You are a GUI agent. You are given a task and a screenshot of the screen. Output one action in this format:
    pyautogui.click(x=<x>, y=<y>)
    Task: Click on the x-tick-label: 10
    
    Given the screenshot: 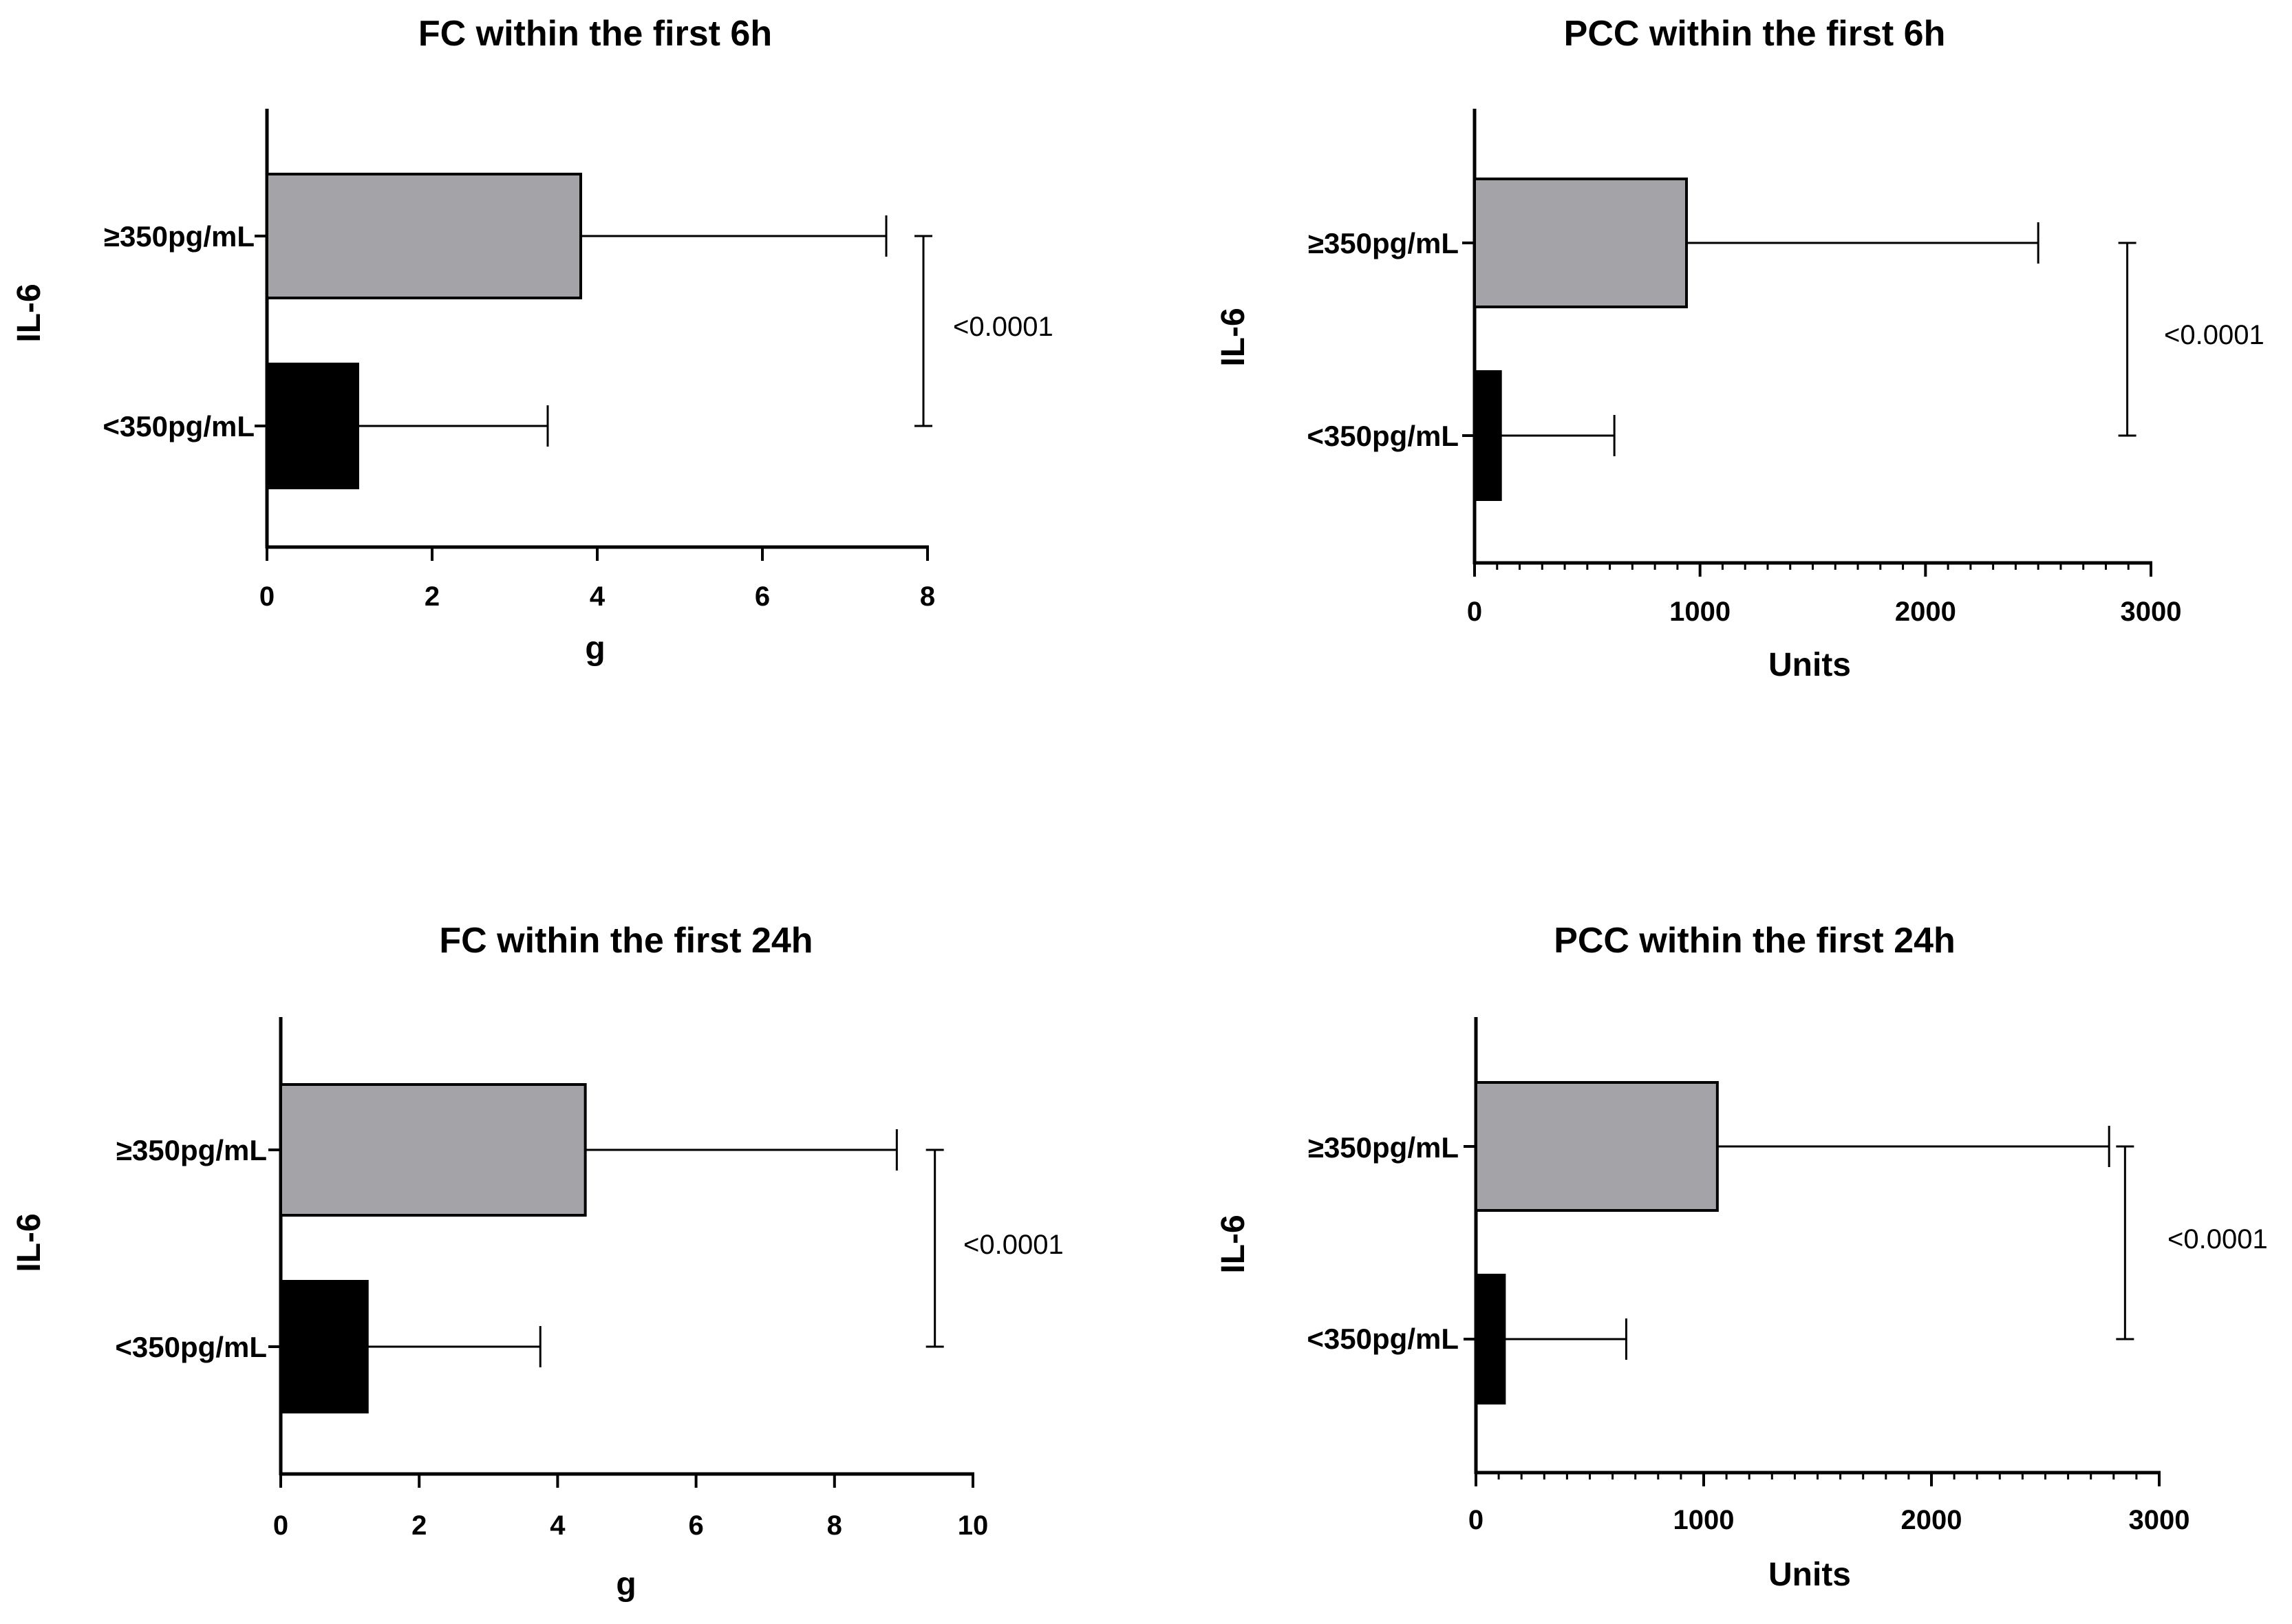 What is the action you would take?
    pyautogui.click(x=973, y=1525)
    